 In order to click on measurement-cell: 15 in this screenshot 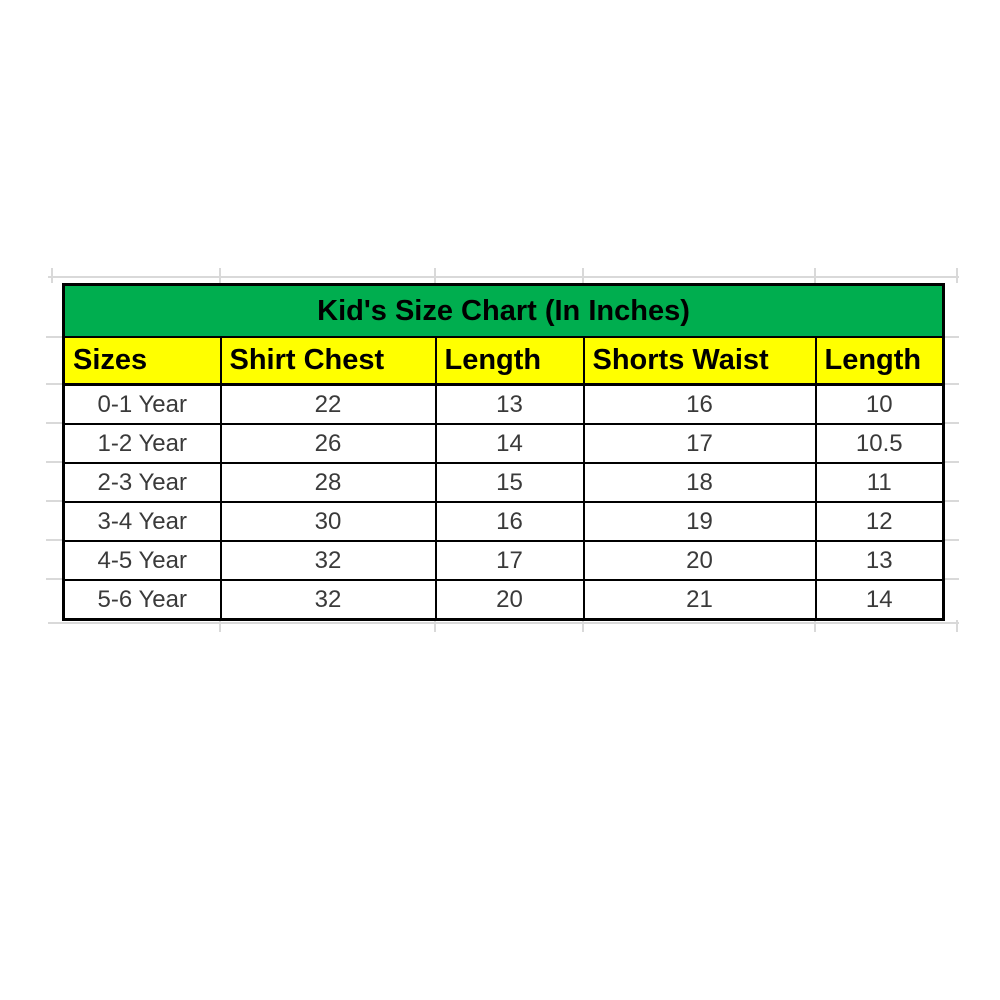, I will do `click(509, 482)`.